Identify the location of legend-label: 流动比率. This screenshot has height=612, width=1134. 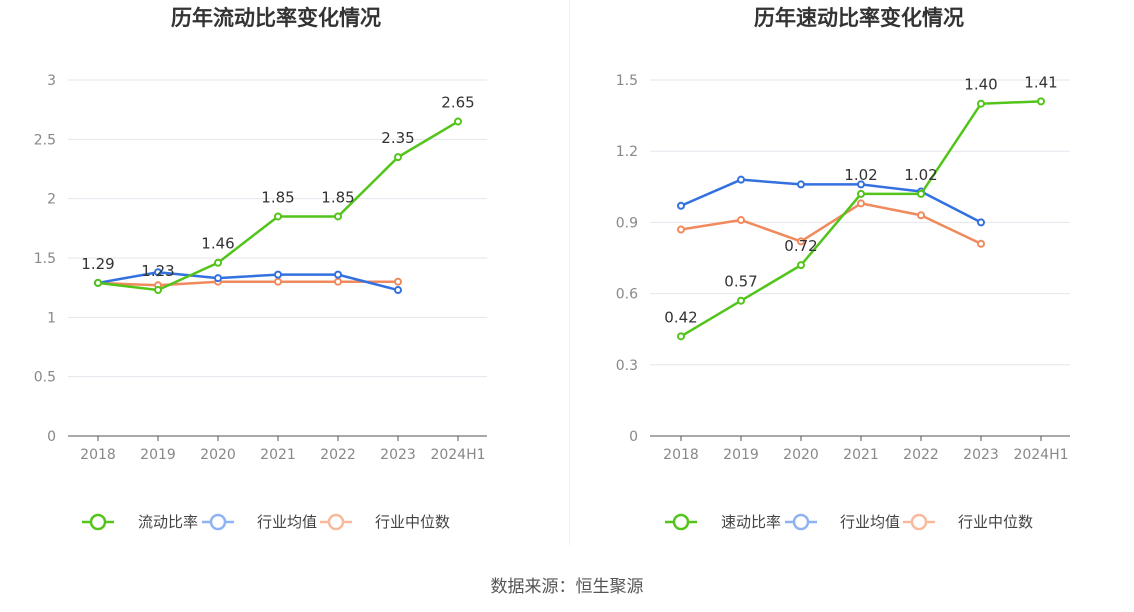
(168, 522).